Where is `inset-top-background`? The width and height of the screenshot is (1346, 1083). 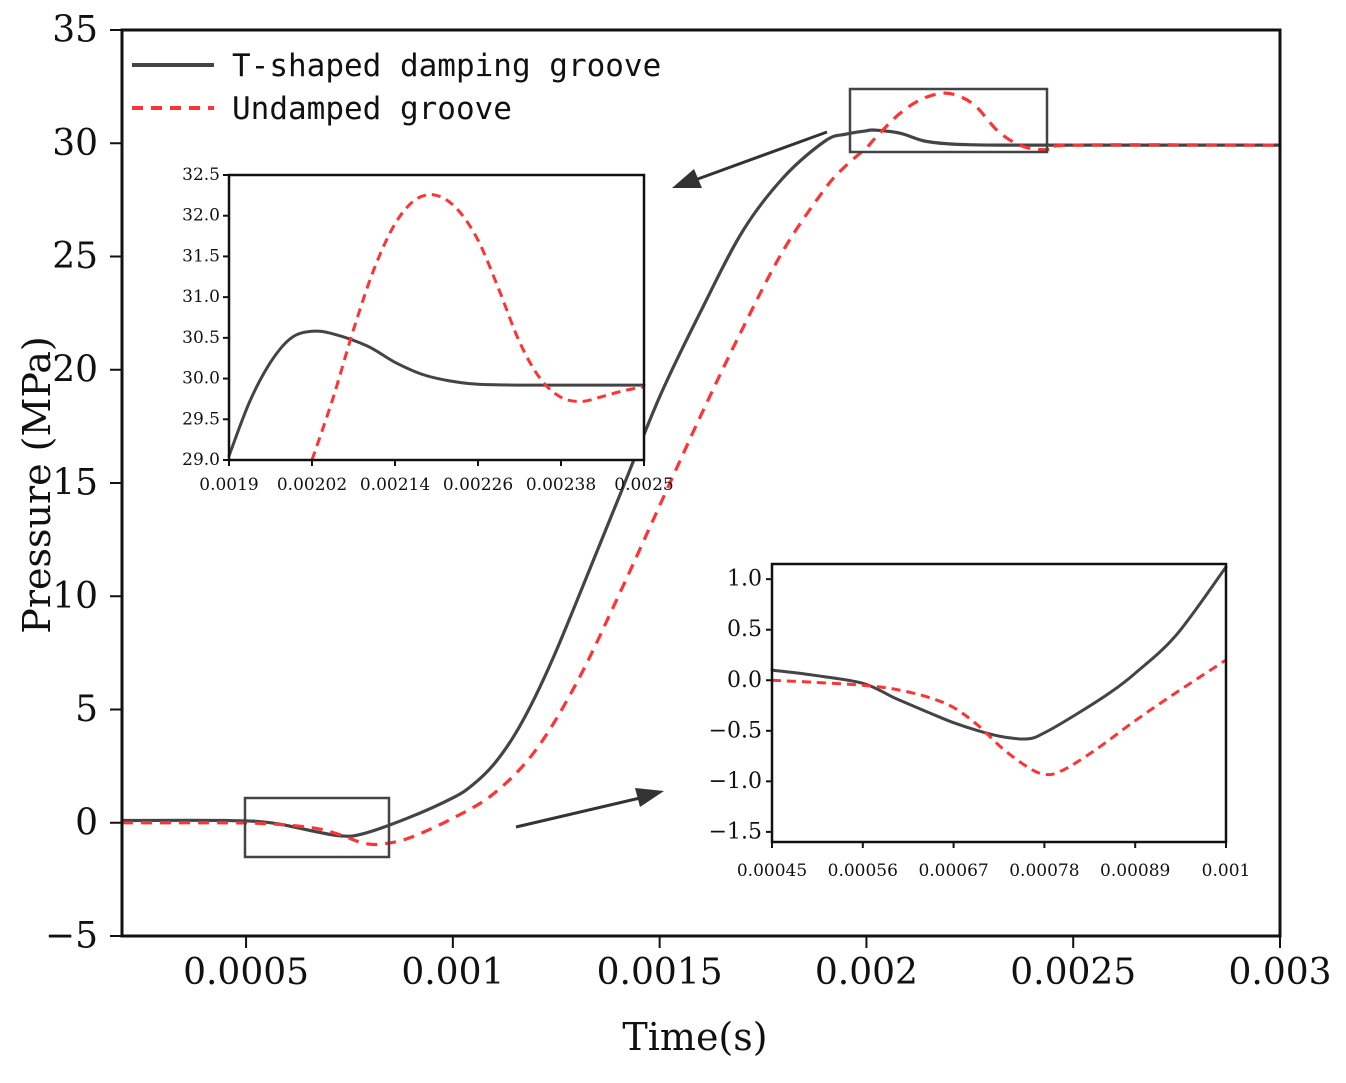
inset-top-background is located at coordinates (436, 317).